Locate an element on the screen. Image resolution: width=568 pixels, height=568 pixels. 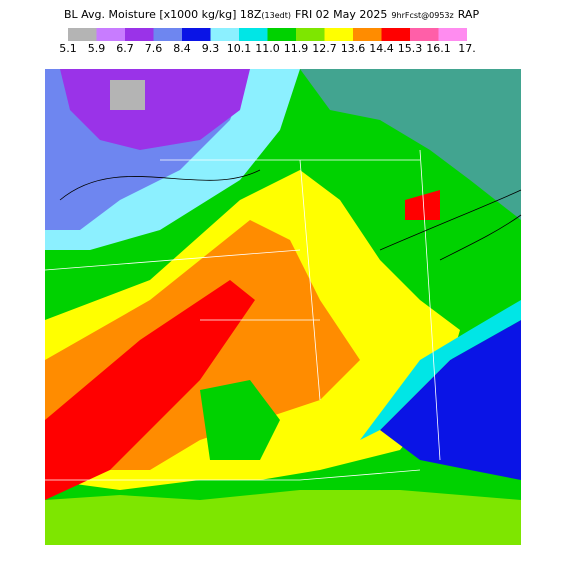
field-blue is located at coordinates (450, 400).